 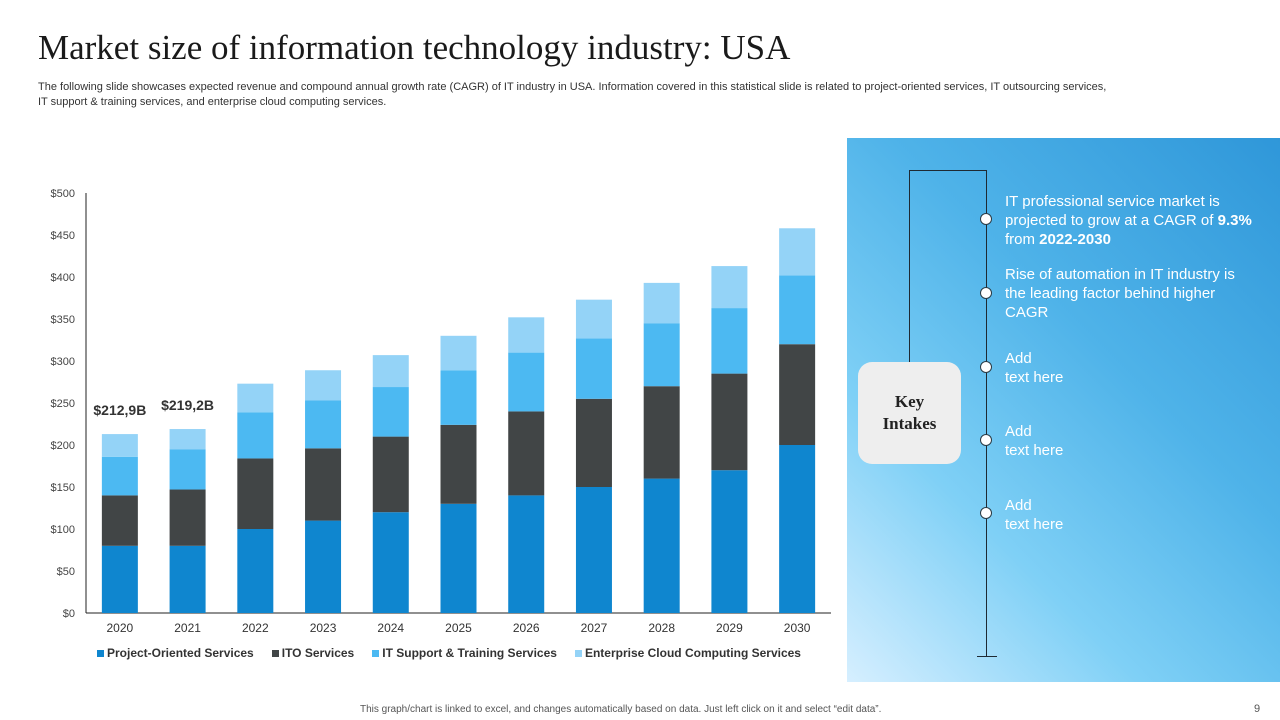 What do you see at coordinates (909, 401) in the screenshot?
I see `key-intakes-label-line1: Key` at bounding box center [909, 401].